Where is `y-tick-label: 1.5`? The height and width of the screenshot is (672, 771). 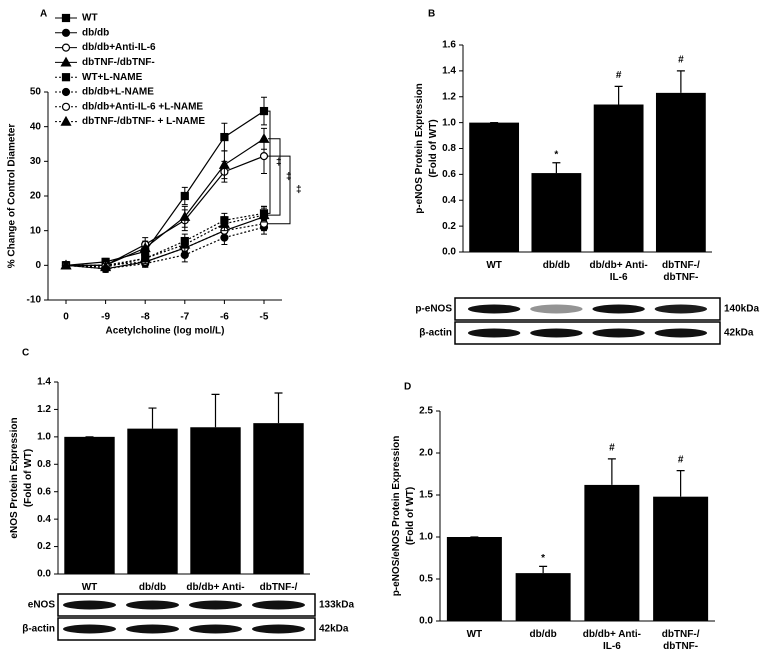 y-tick-label: 1.5 is located at coordinates (426, 495).